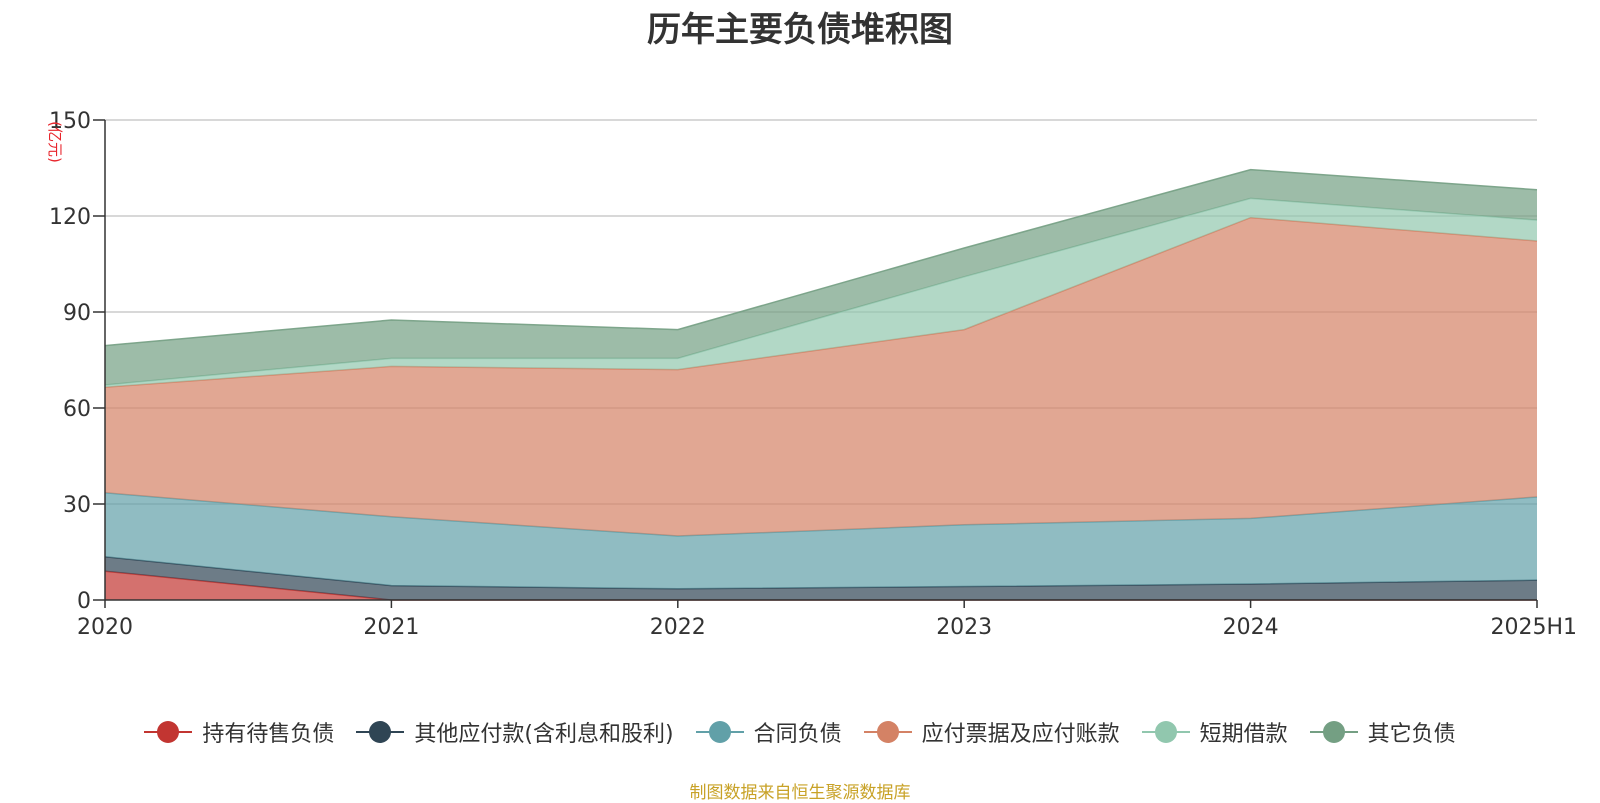 This screenshot has height=803, width=1600. Describe the element at coordinates (1243, 734) in the screenshot. I see `legend-label: 短期借款` at that location.